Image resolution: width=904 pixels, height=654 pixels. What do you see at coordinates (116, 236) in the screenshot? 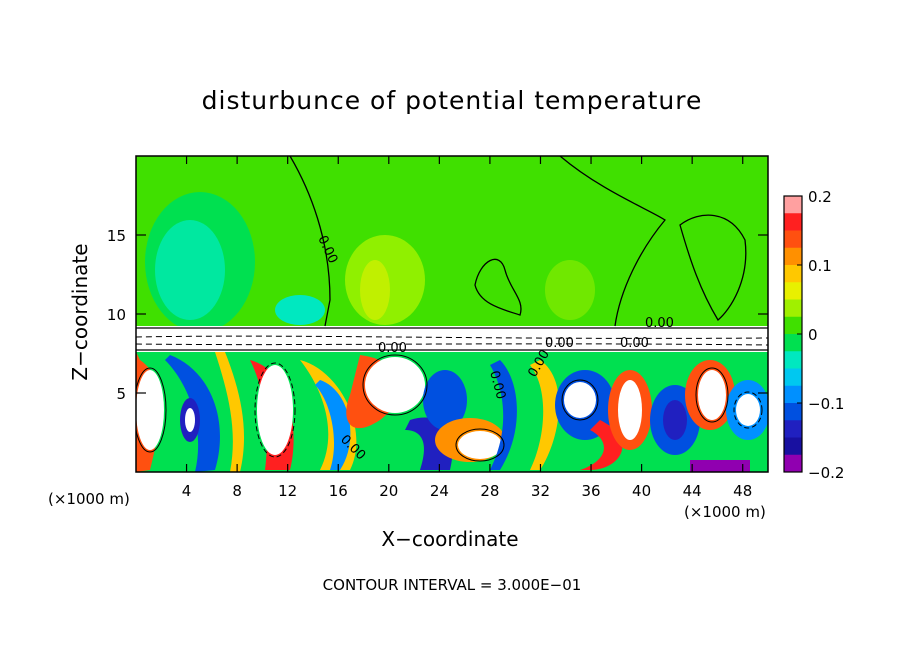
I see `y-tick-label: 15` at bounding box center [116, 236].